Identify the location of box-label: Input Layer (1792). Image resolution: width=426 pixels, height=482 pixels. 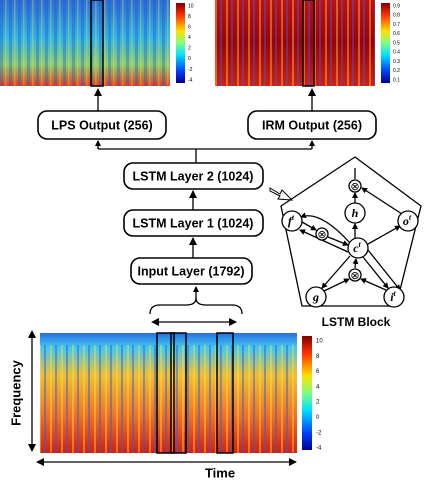
(191, 271).